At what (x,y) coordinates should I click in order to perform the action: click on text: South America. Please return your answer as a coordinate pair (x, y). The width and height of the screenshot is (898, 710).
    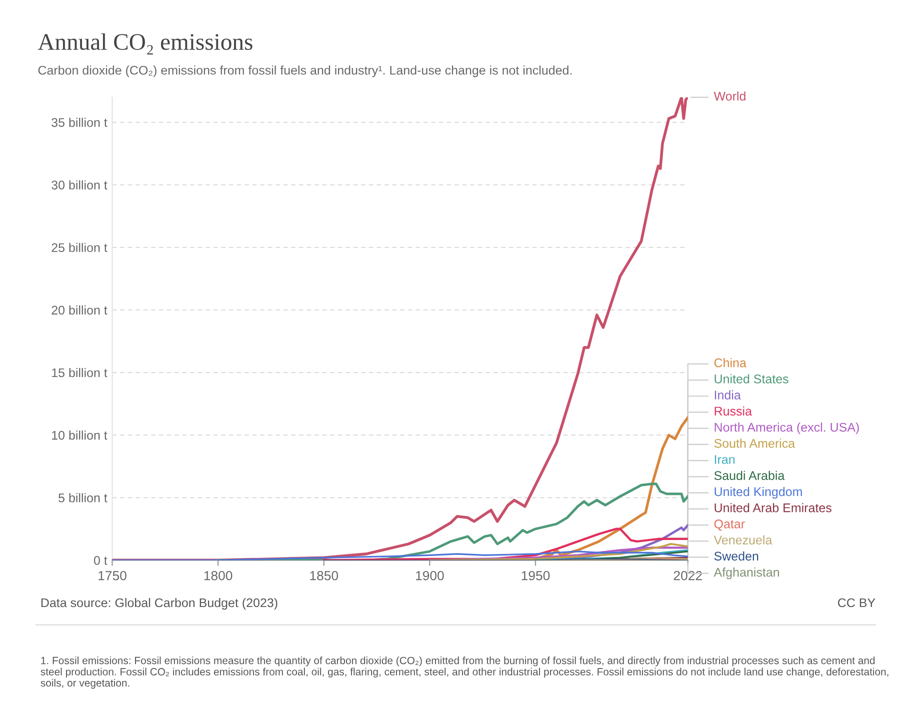
    Looking at the image, I should click on (755, 443).